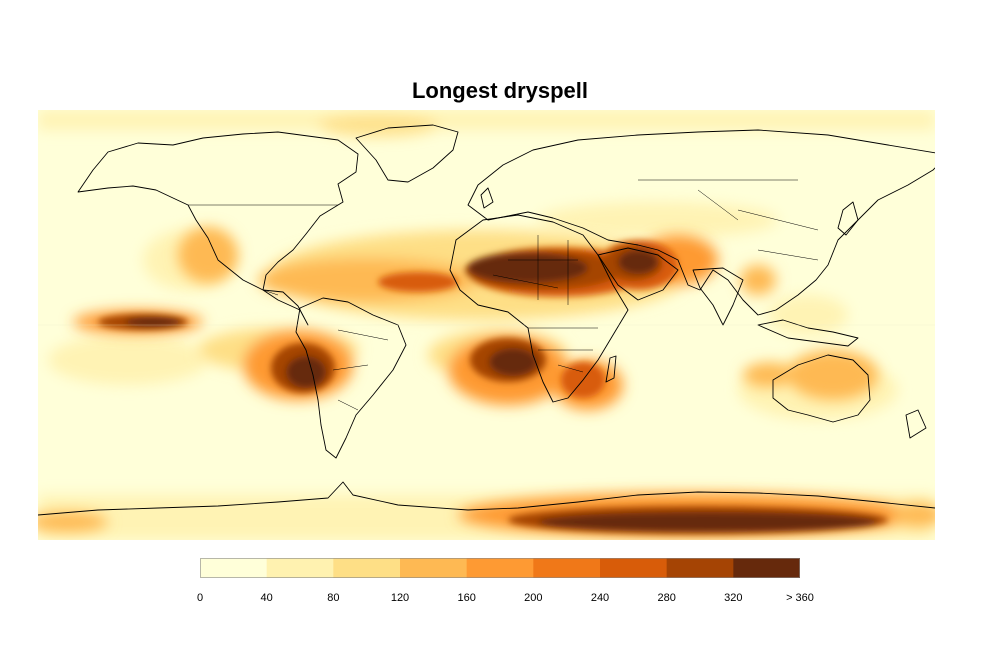 Image resolution: width=1000 pixels, height=650 pixels. Describe the element at coordinates (351, 378) in the screenshot. I see `south-america-outline` at that location.